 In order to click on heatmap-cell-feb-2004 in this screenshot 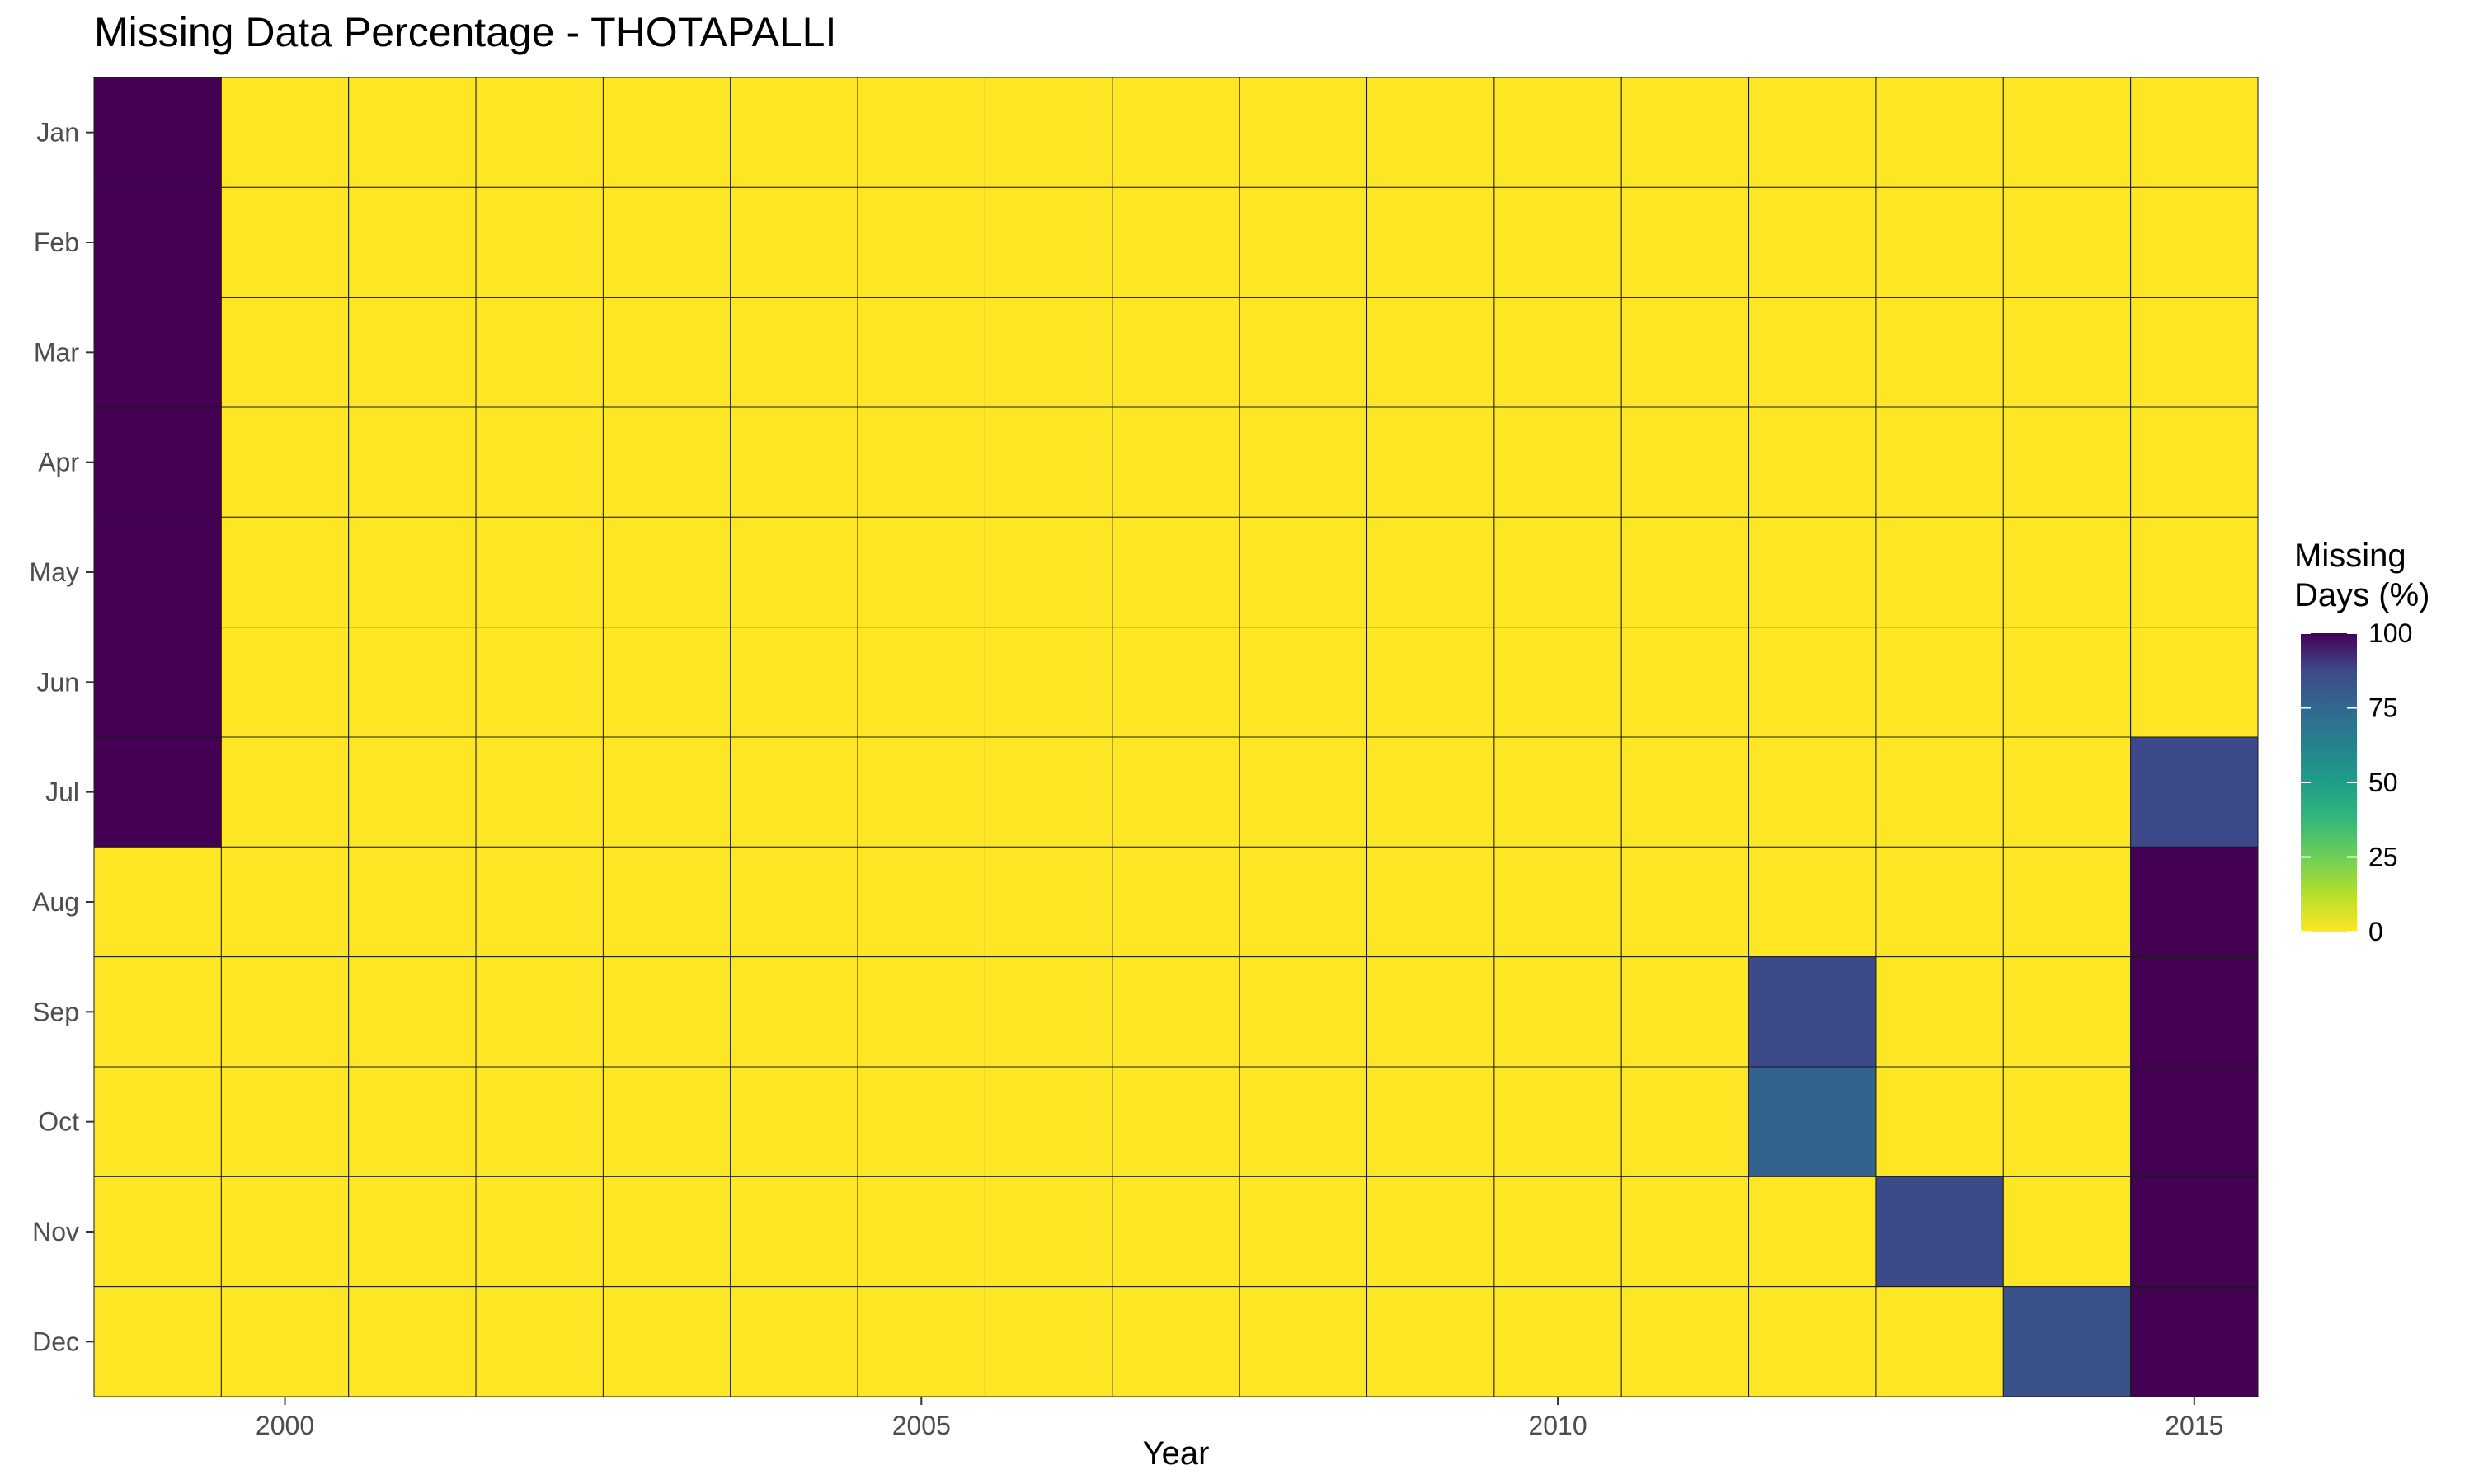, I will do `click(794, 242)`.